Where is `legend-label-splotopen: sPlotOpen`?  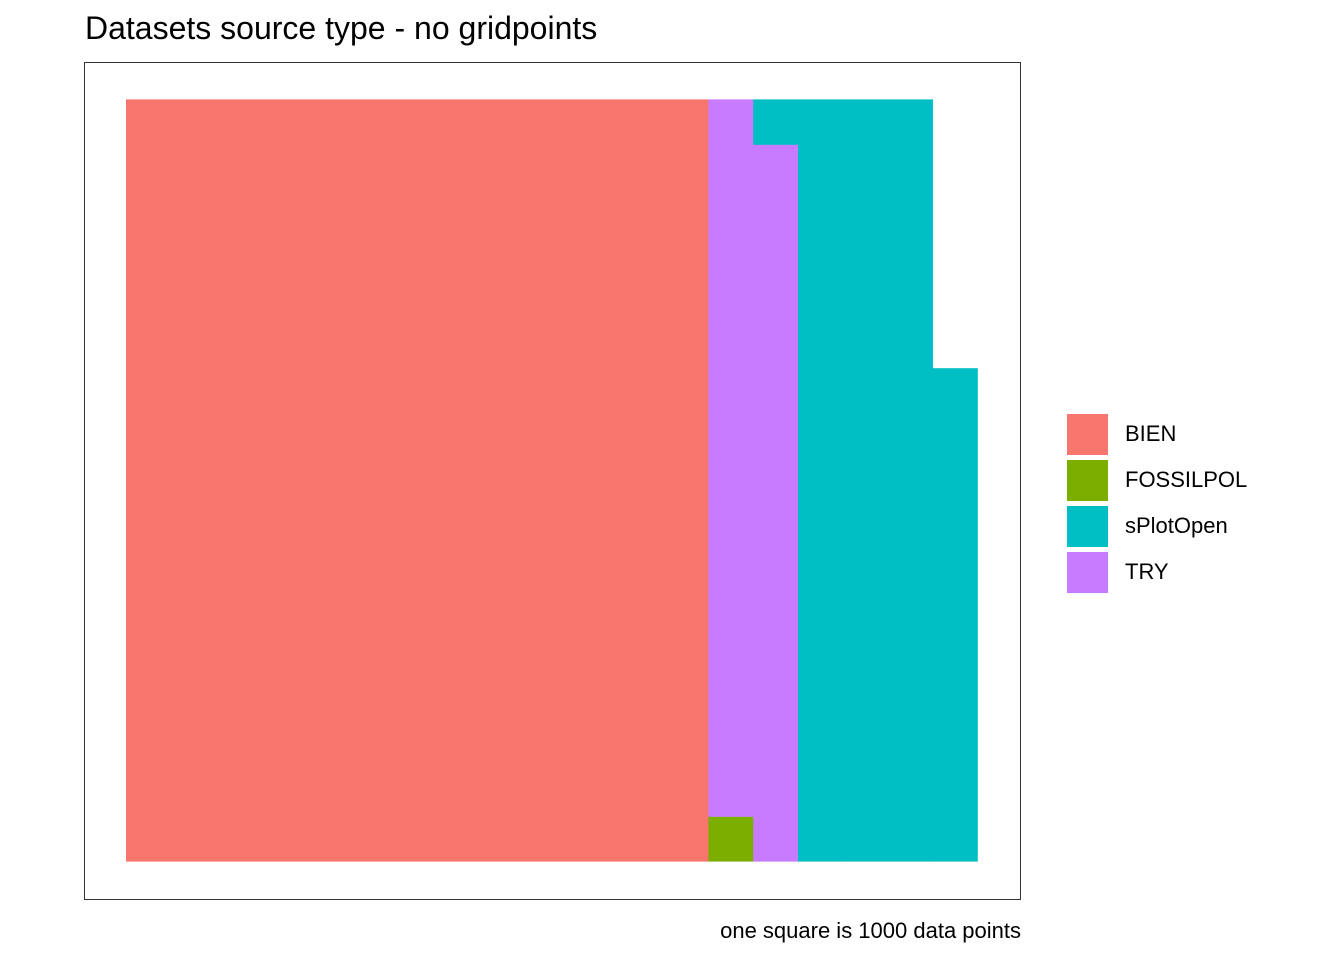 legend-label-splotopen: sPlotOpen is located at coordinates (1176, 525).